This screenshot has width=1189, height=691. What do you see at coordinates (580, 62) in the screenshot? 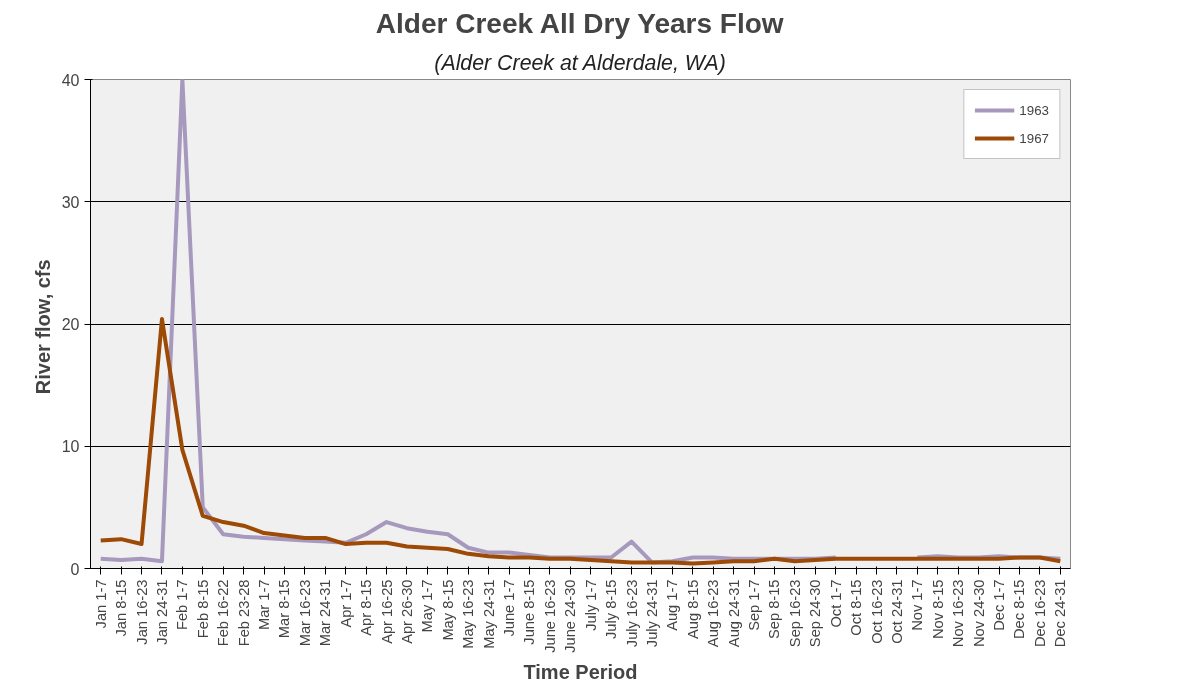
I see `chart-subtitle: (Alder Creek at Alderdale, WA)` at bounding box center [580, 62].